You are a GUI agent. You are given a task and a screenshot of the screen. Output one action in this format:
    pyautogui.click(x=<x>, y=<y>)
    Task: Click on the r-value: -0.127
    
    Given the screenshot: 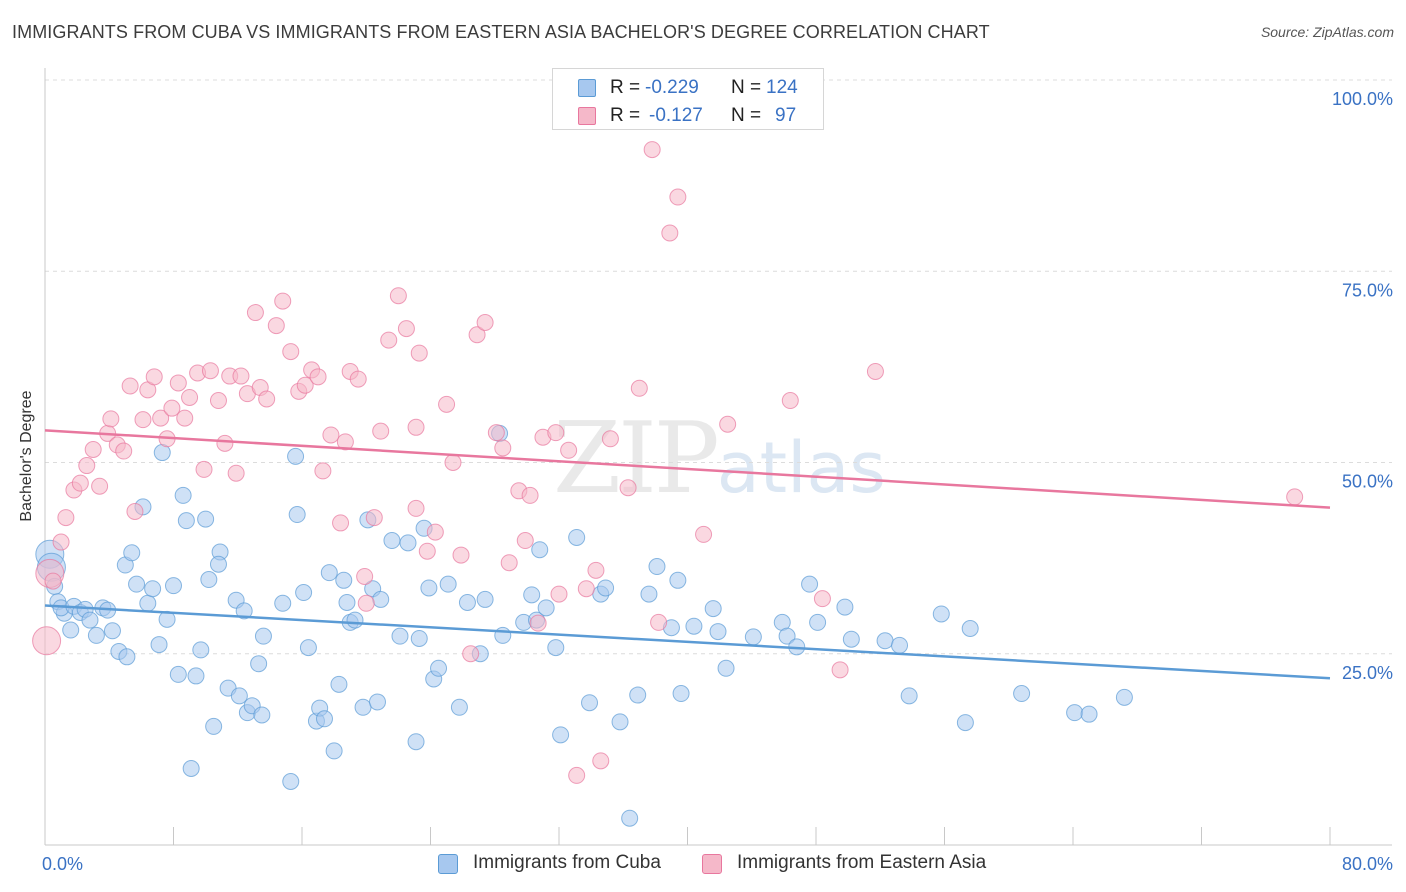 What is the action you would take?
    pyautogui.click(x=676, y=115)
    